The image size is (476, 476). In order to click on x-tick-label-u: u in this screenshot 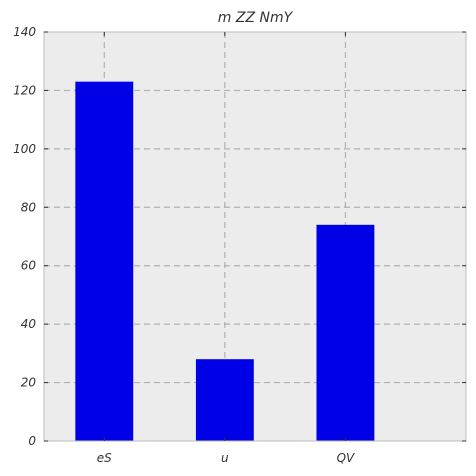, I will do `click(225, 458)`.